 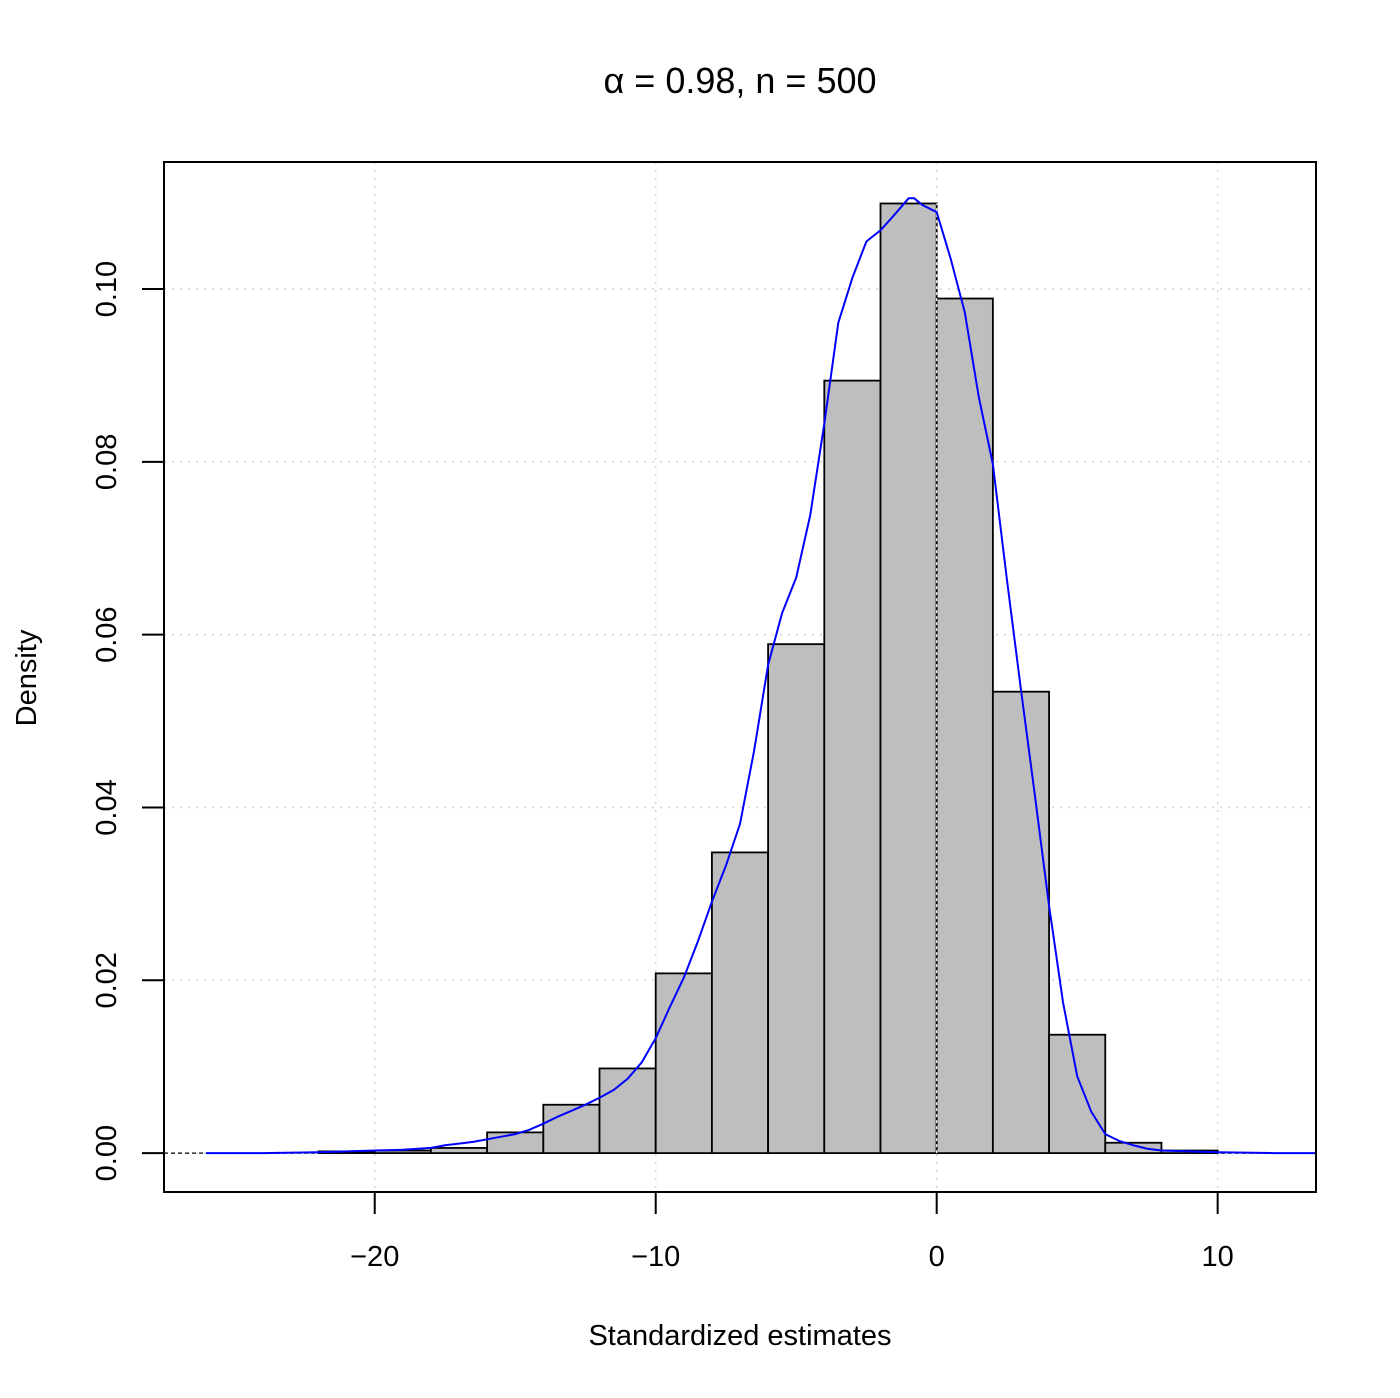 What do you see at coordinates (937, 1257) in the screenshot?
I see `x-tick-label: 0` at bounding box center [937, 1257].